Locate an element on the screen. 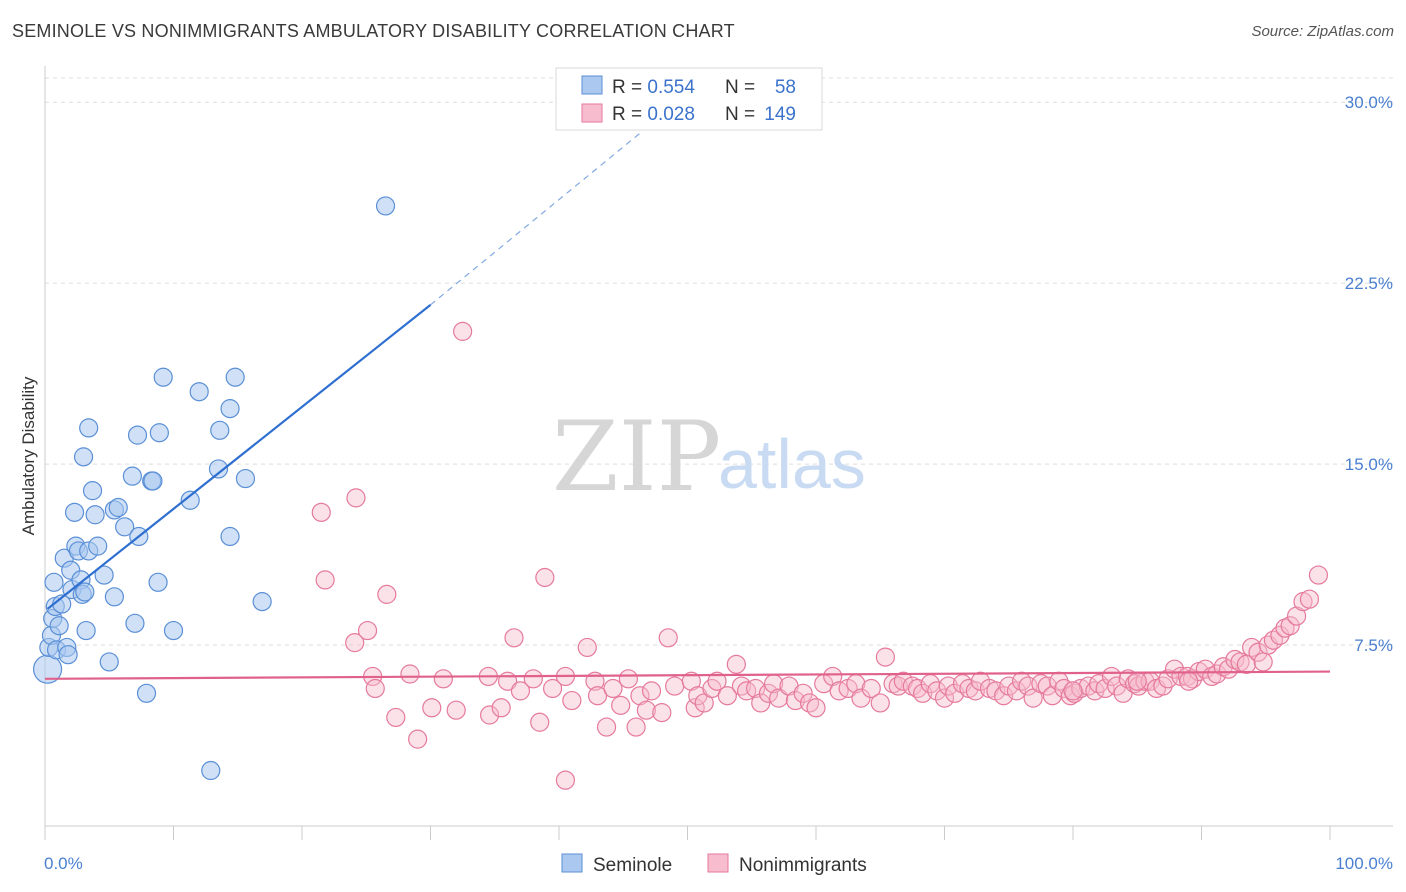  series-legend: Seminole Nonimmigrants is located at coordinates (714, 864).